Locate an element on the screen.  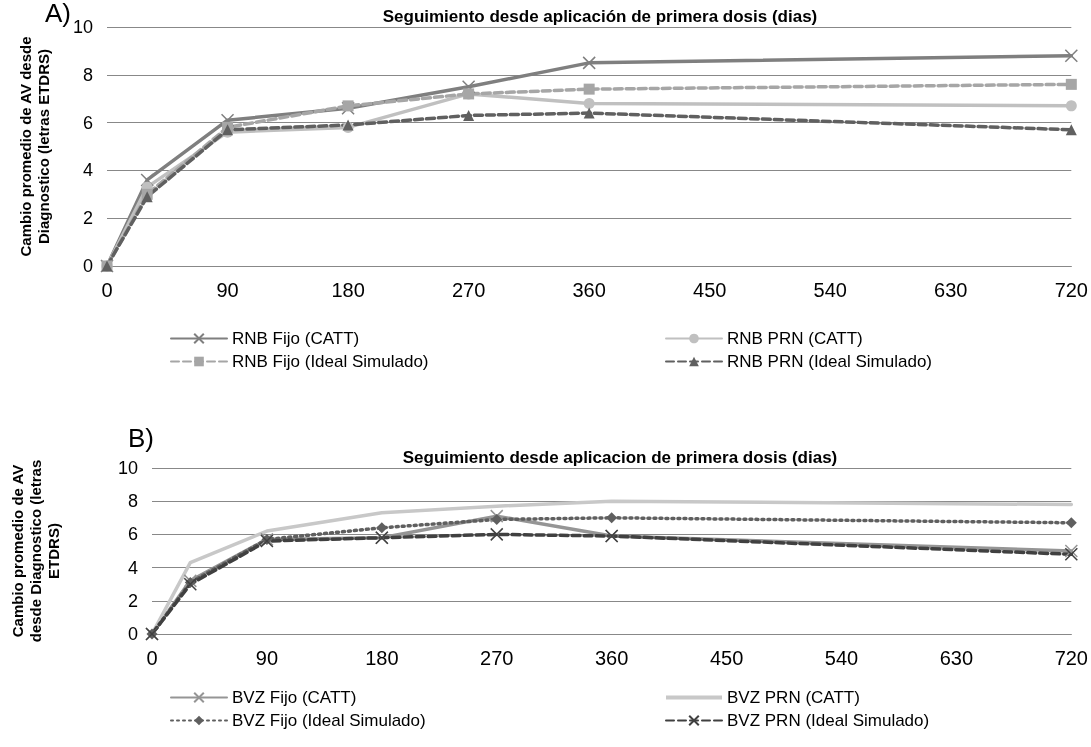
legend-label: RNB PRN (CATT) is located at coordinates (795, 338).